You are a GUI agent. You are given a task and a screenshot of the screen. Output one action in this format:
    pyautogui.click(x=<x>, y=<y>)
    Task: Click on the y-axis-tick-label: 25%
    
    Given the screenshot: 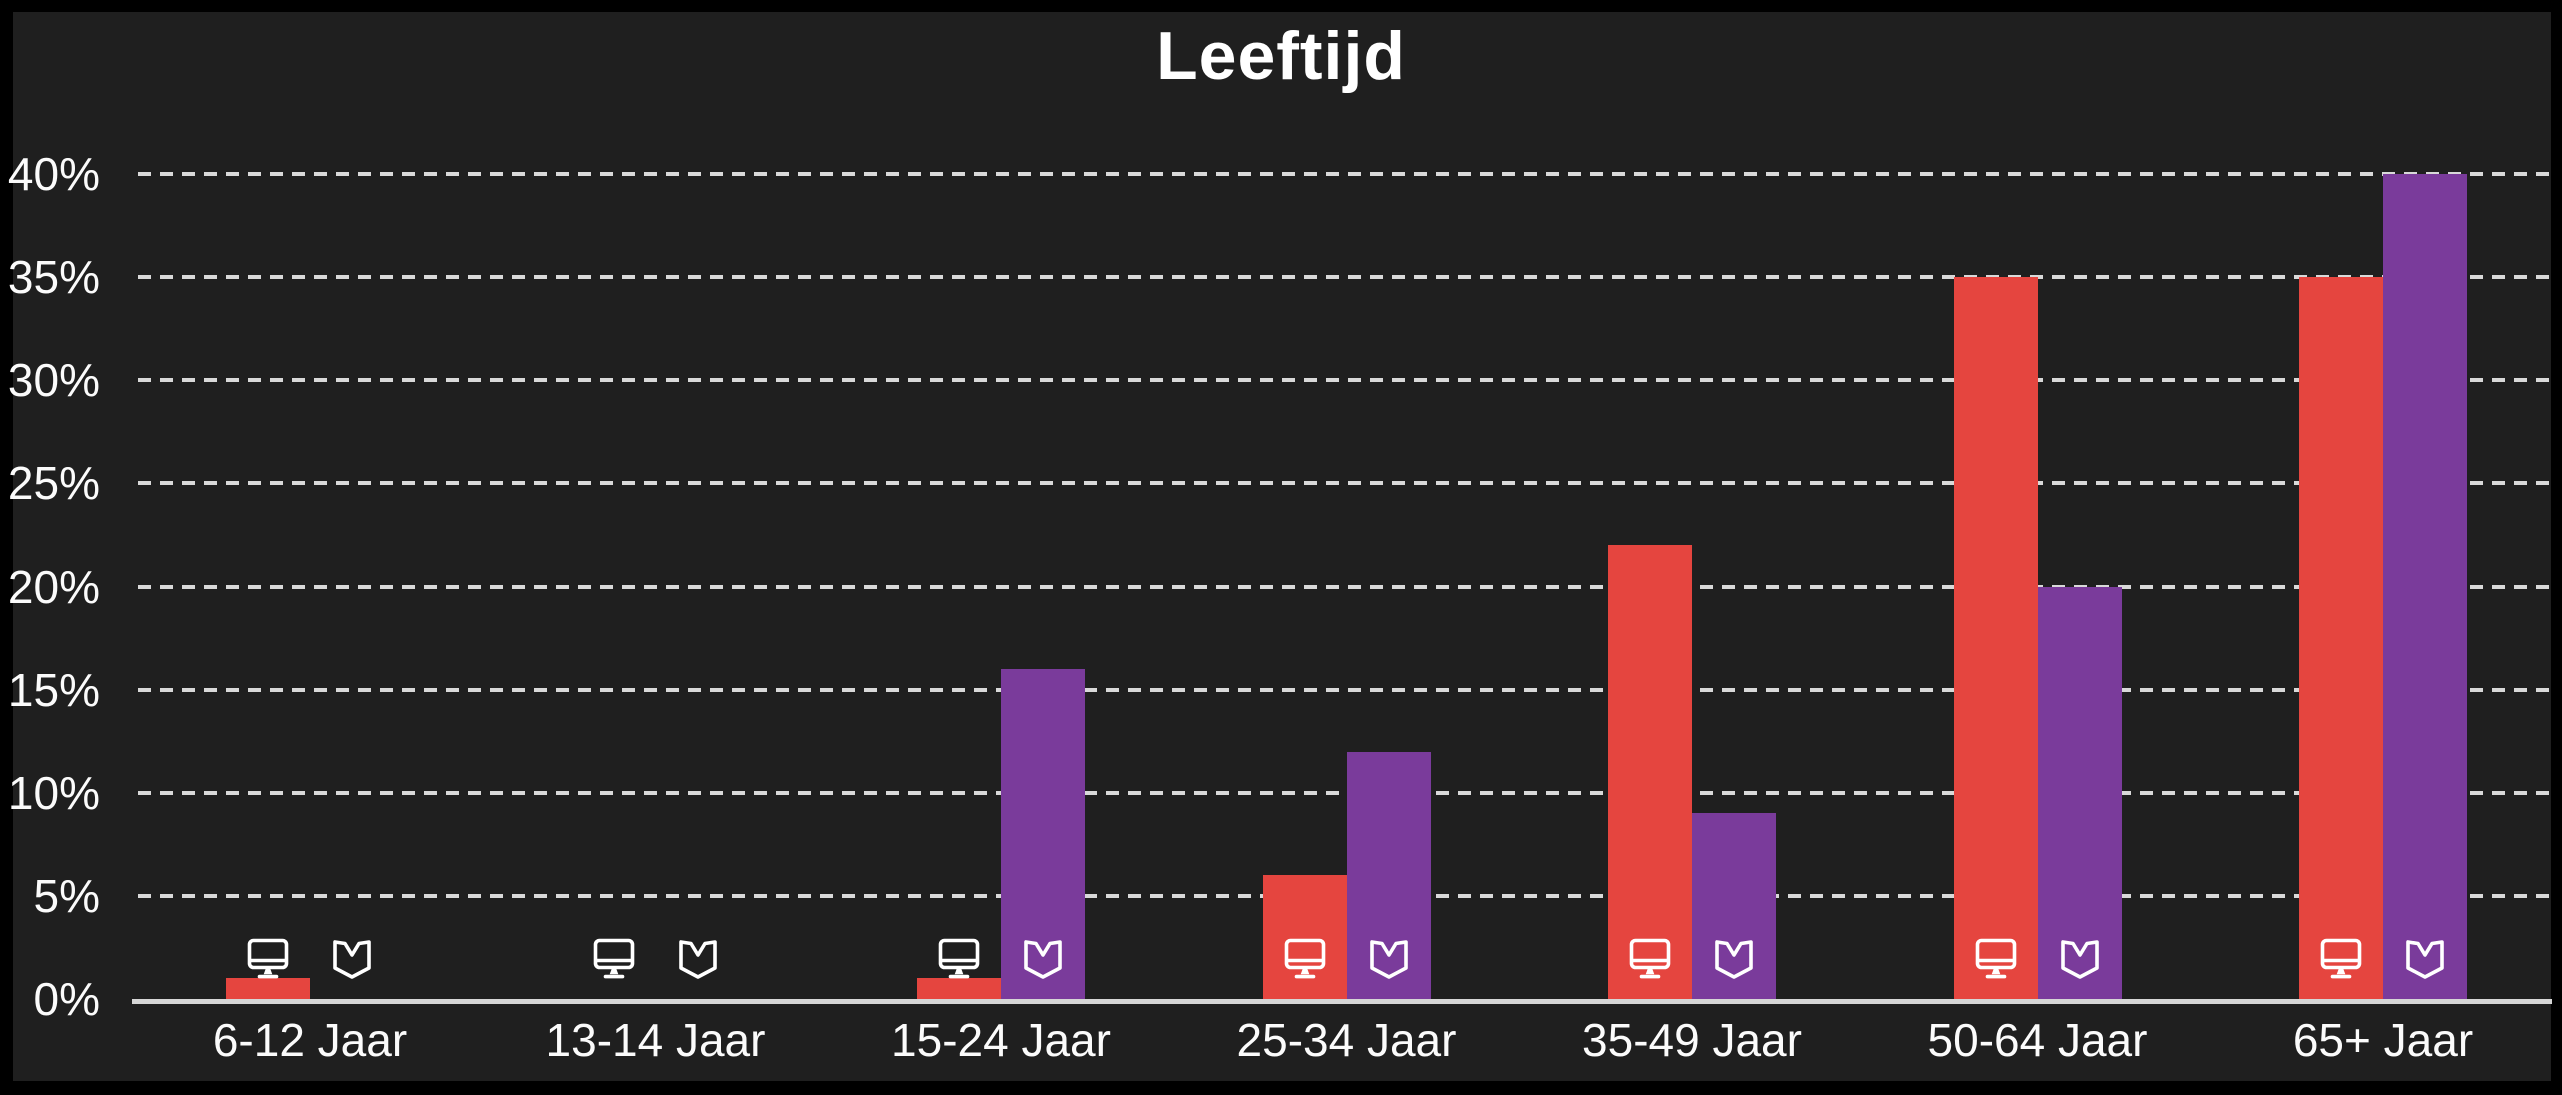 What is the action you would take?
    pyautogui.click(x=53, y=483)
    